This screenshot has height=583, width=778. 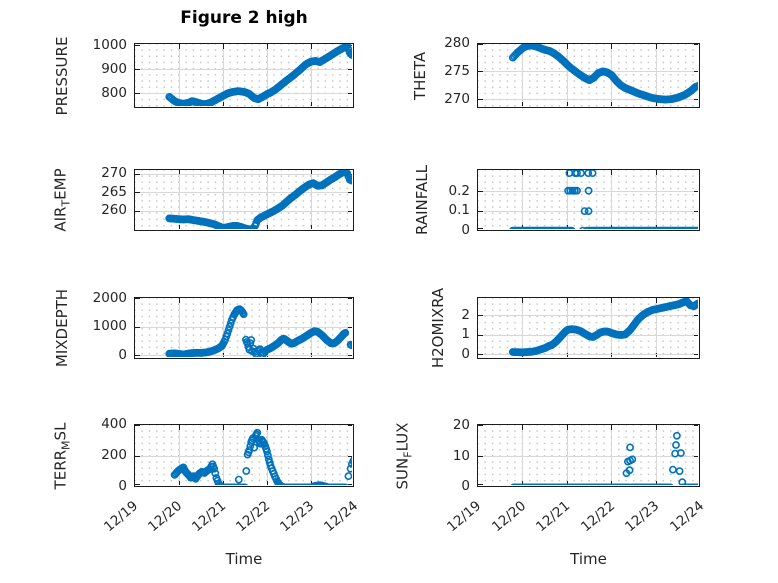 What do you see at coordinates (465, 314) in the screenshot?
I see `y-tick-label: 2` at bounding box center [465, 314].